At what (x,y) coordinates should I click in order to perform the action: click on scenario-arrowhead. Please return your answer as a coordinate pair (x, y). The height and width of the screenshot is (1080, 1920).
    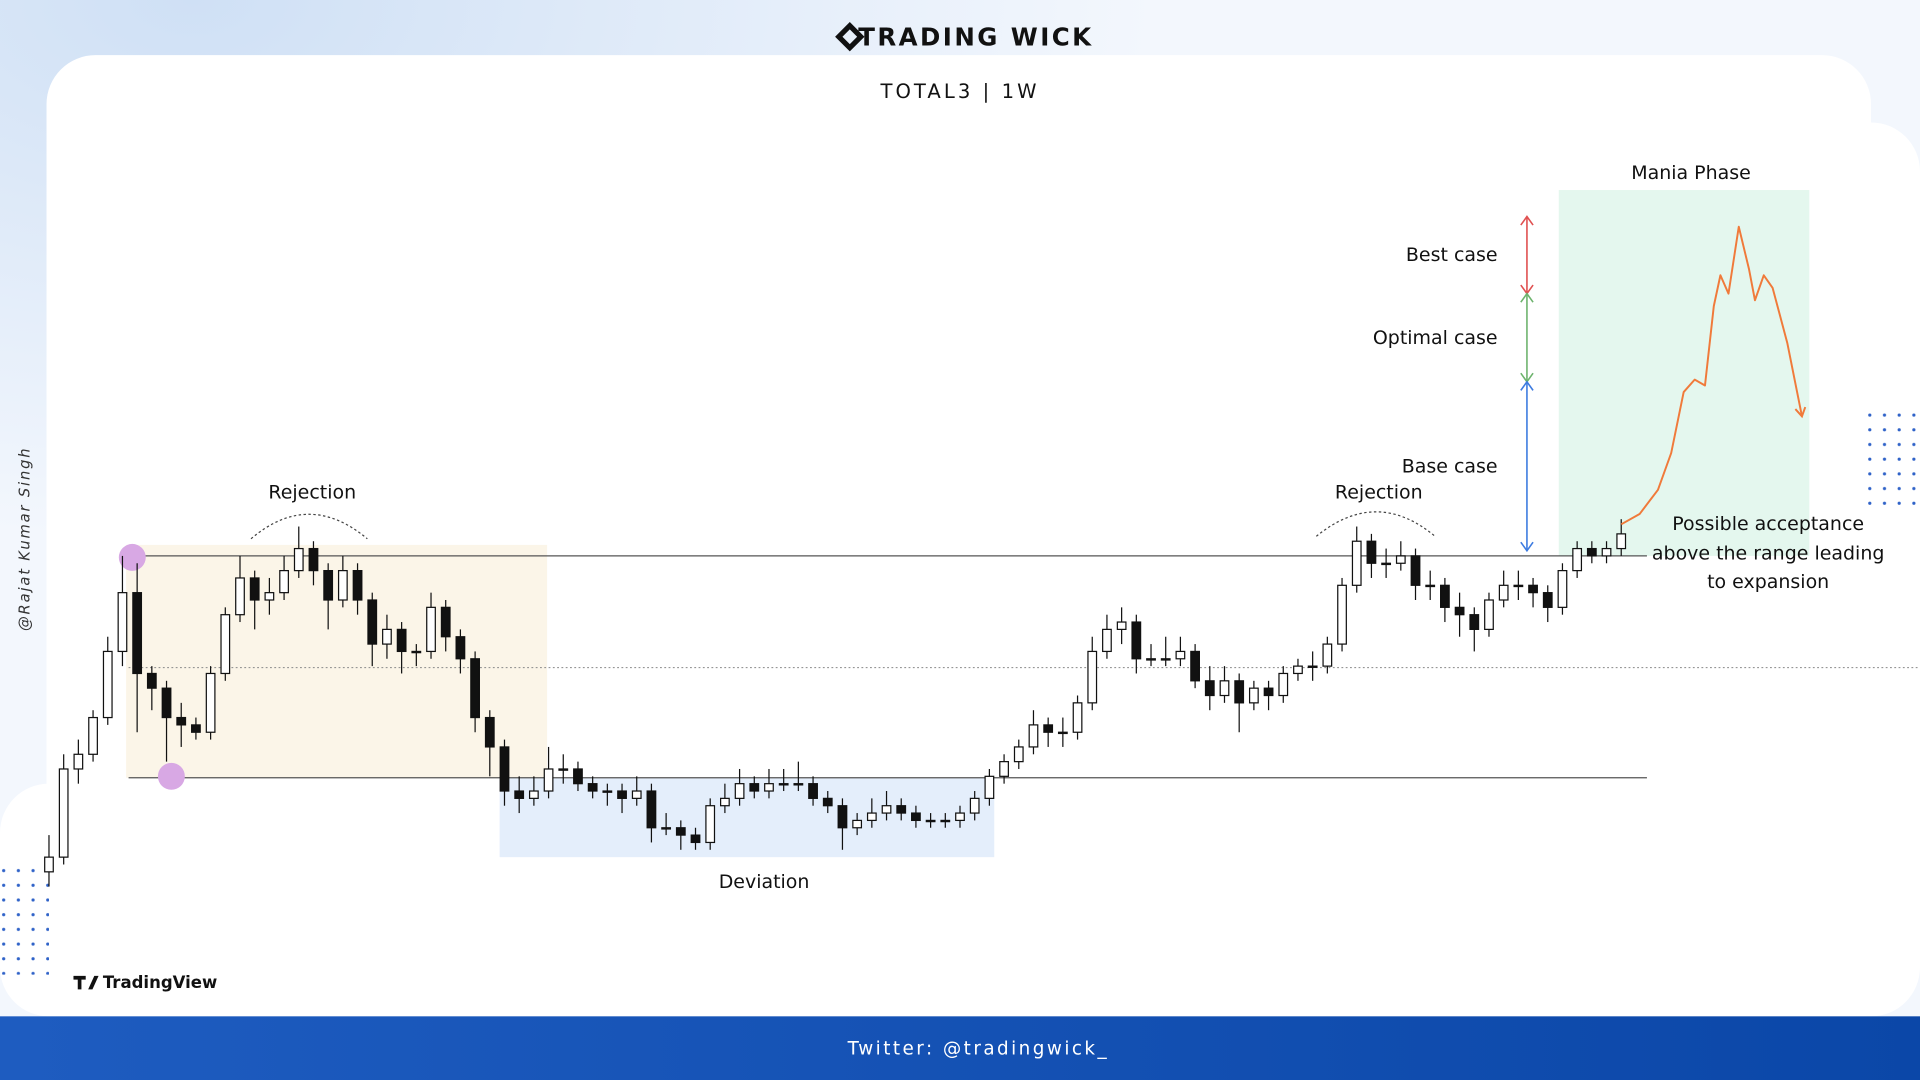
    Looking at the image, I should click on (1527, 466).